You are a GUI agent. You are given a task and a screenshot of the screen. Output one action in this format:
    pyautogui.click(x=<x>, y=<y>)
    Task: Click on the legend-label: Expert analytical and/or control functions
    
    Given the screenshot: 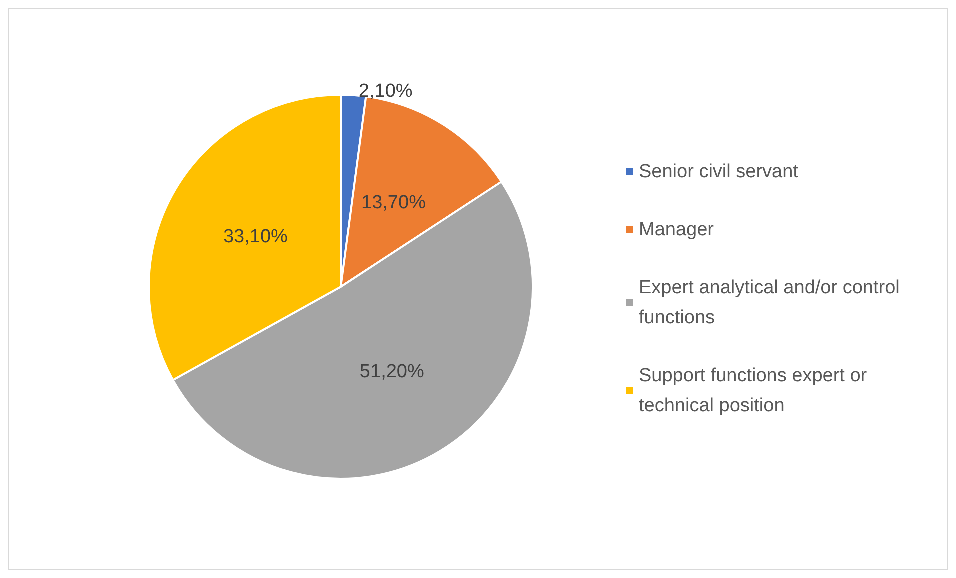 What is the action you would take?
    pyautogui.click(x=772, y=303)
    